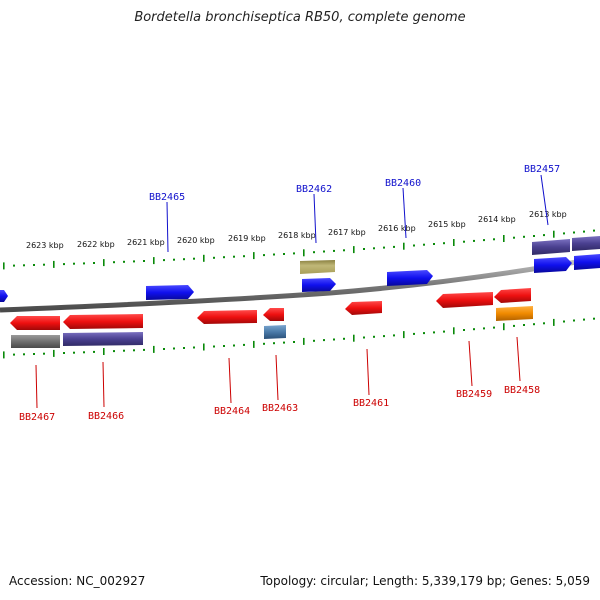 This screenshot has width=600, height=600. I want to click on kbp-label: 2619 kbp, so click(247, 238).